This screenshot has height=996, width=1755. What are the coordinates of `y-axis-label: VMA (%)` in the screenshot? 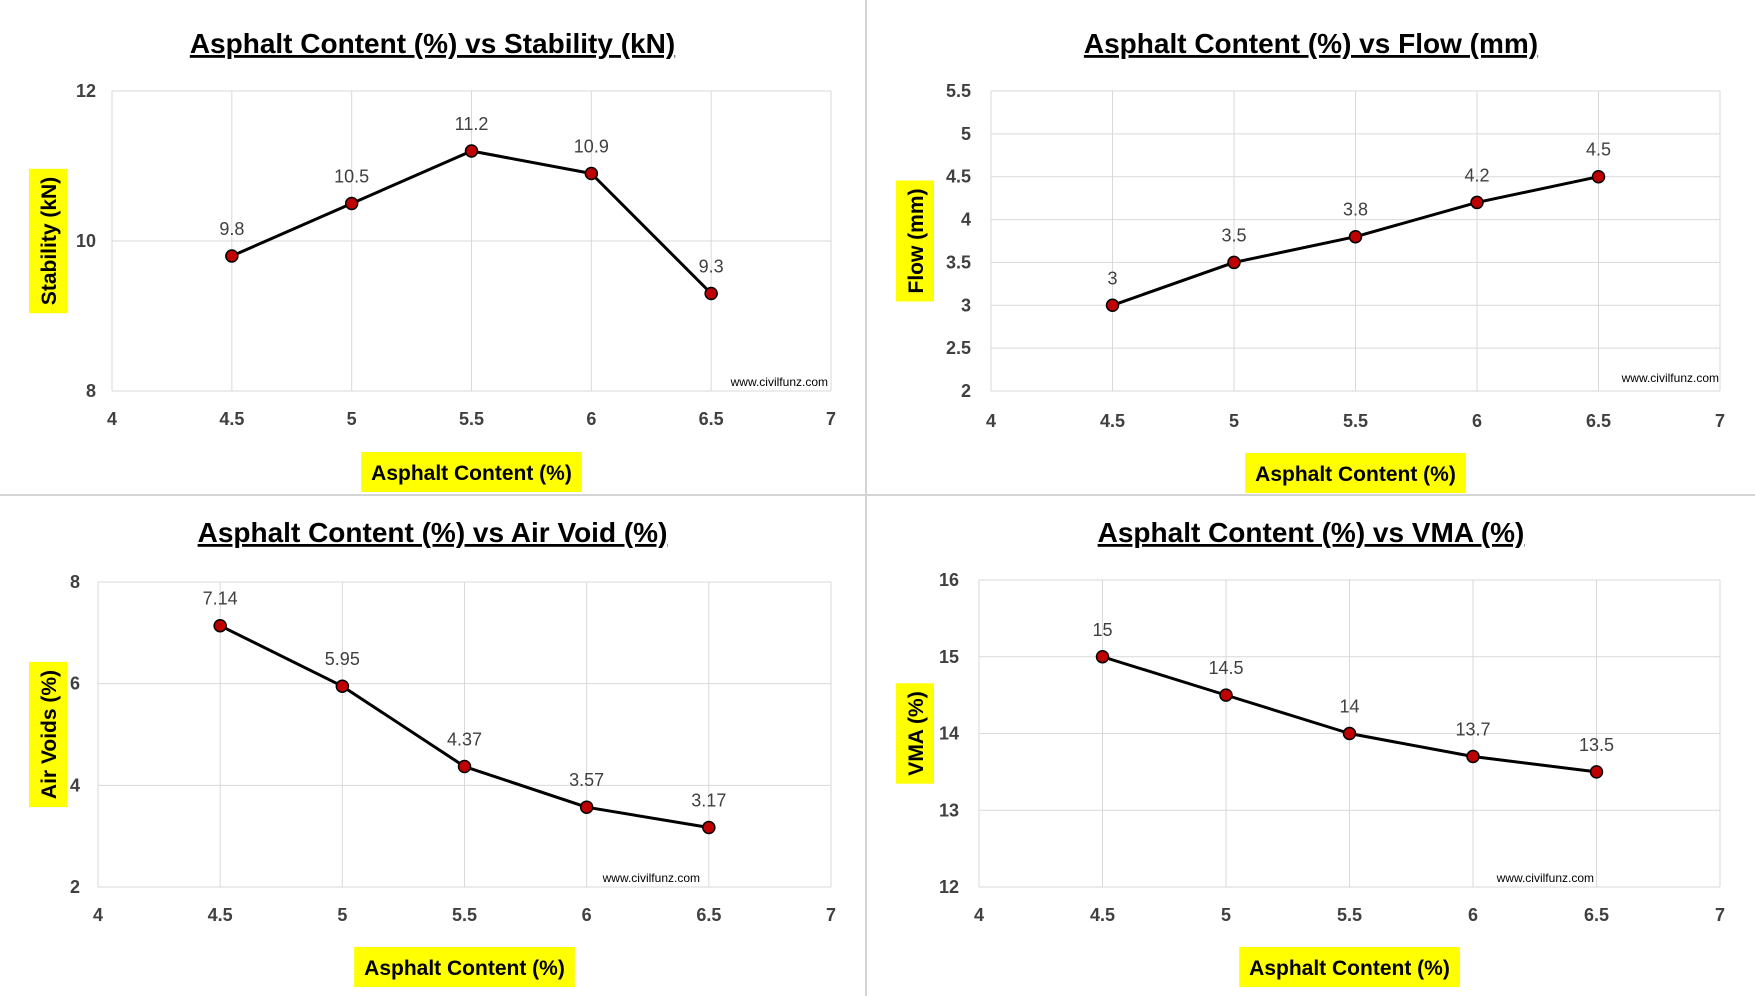 It's located at (916, 733).